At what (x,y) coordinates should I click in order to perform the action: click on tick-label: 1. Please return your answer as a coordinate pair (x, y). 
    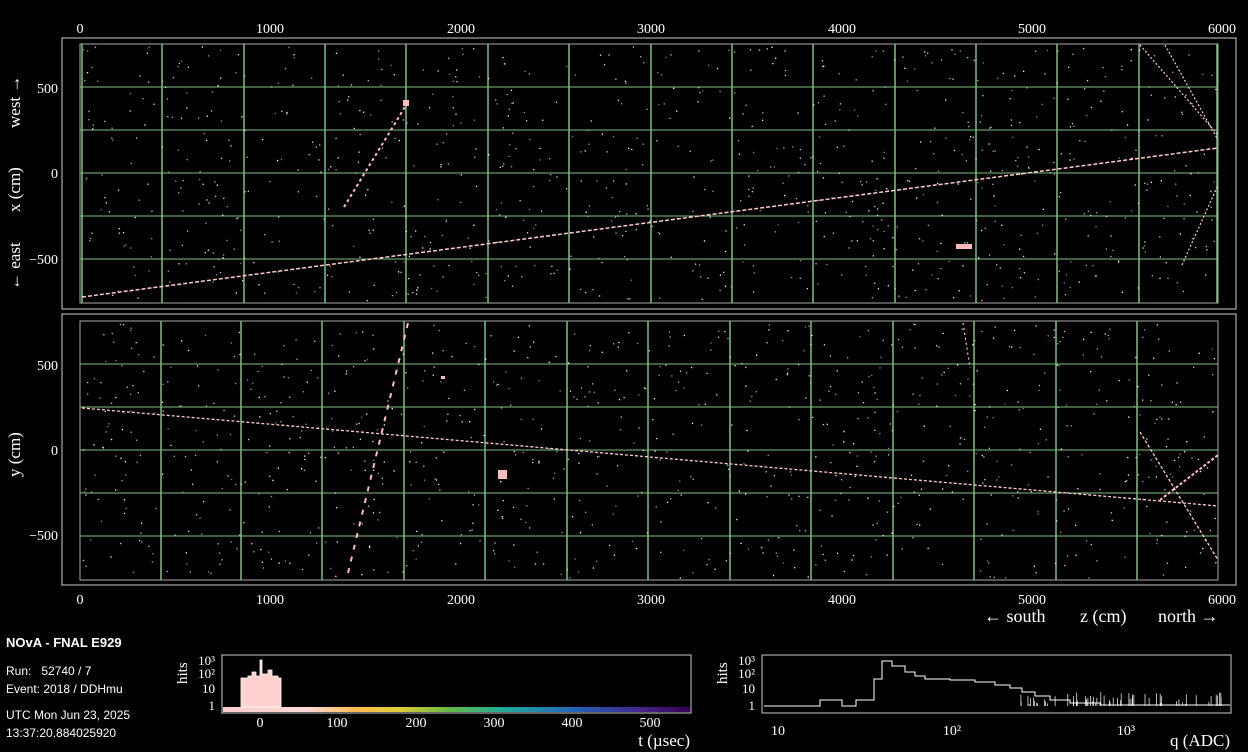
    Looking at the image, I should click on (212, 705).